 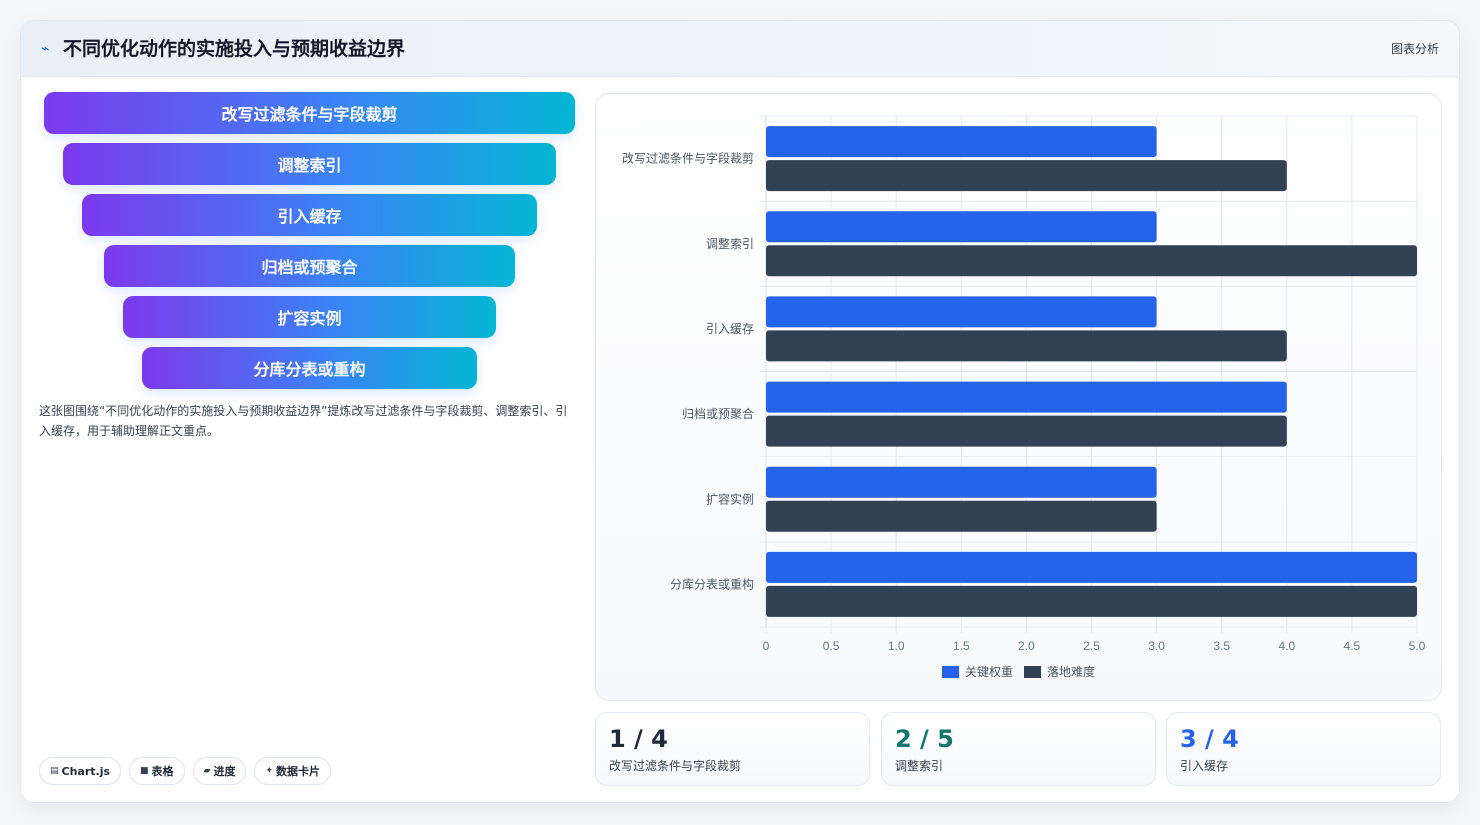 What do you see at coordinates (638, 739) in the screenshot?
I see `stat-value: 1 / 4` at bounding box center [638, 739].